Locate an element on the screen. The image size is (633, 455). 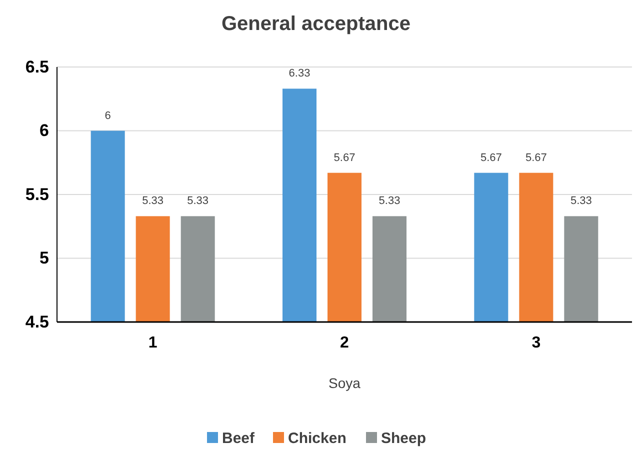
y-tick-label: 6 is located at coordinates (44, 130).